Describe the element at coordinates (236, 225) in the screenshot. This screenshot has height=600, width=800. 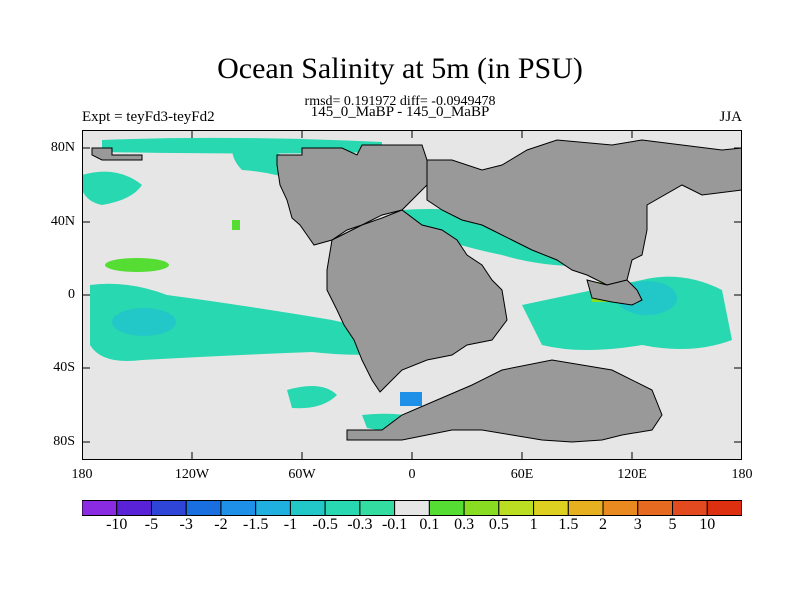
I see `patch-mid-salty` at that location.